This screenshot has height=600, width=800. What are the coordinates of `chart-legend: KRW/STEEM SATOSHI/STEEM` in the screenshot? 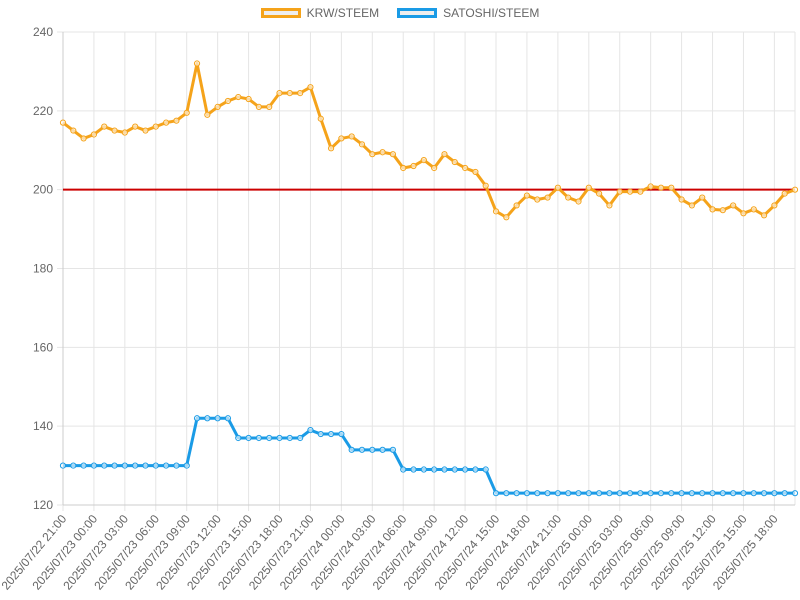 It's located at (400, 13).